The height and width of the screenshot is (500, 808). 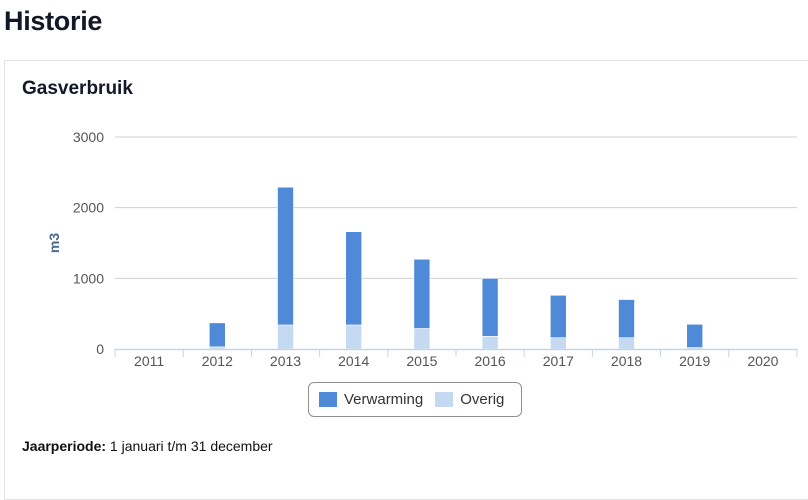 What do you see at coordinates (422, 339) in the screenshot?
I see `bar-overig-2015` at bounding box center [422, 339].